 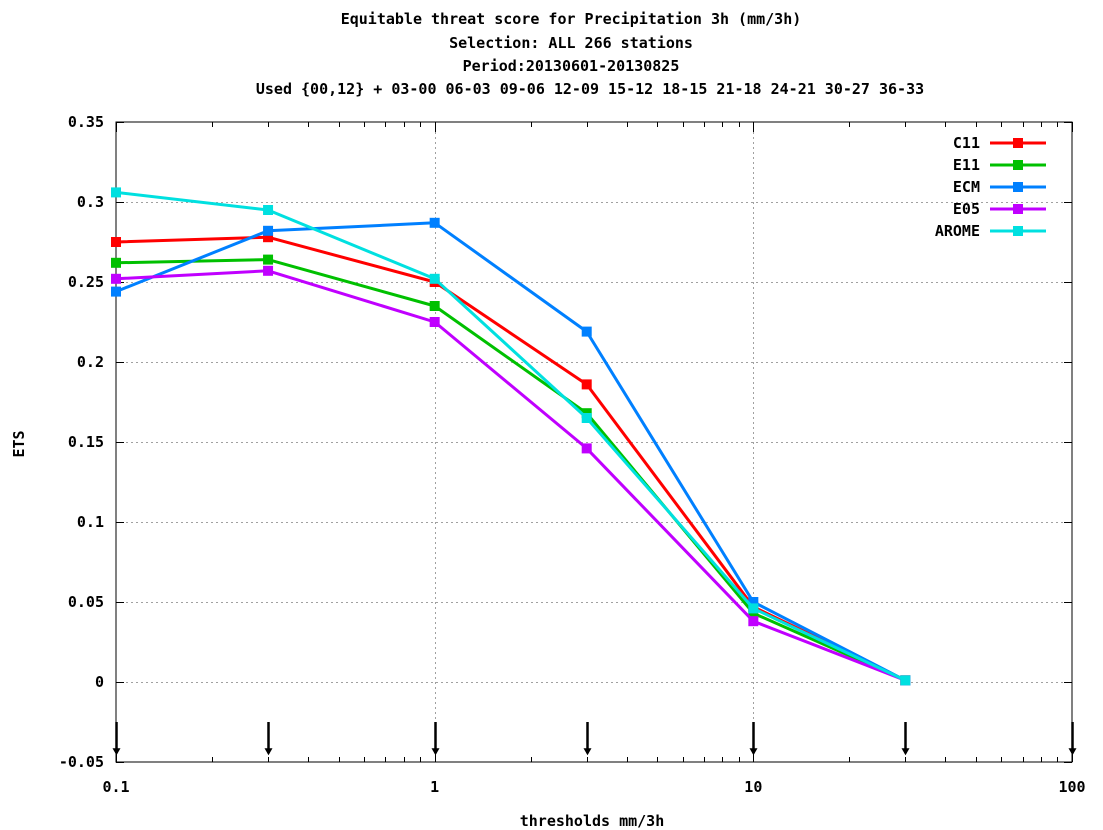 What do you see at coordinates (90, 202) in the screenshot?
I see `y-tick-label: 0.3` at bounding box center [90, 202].